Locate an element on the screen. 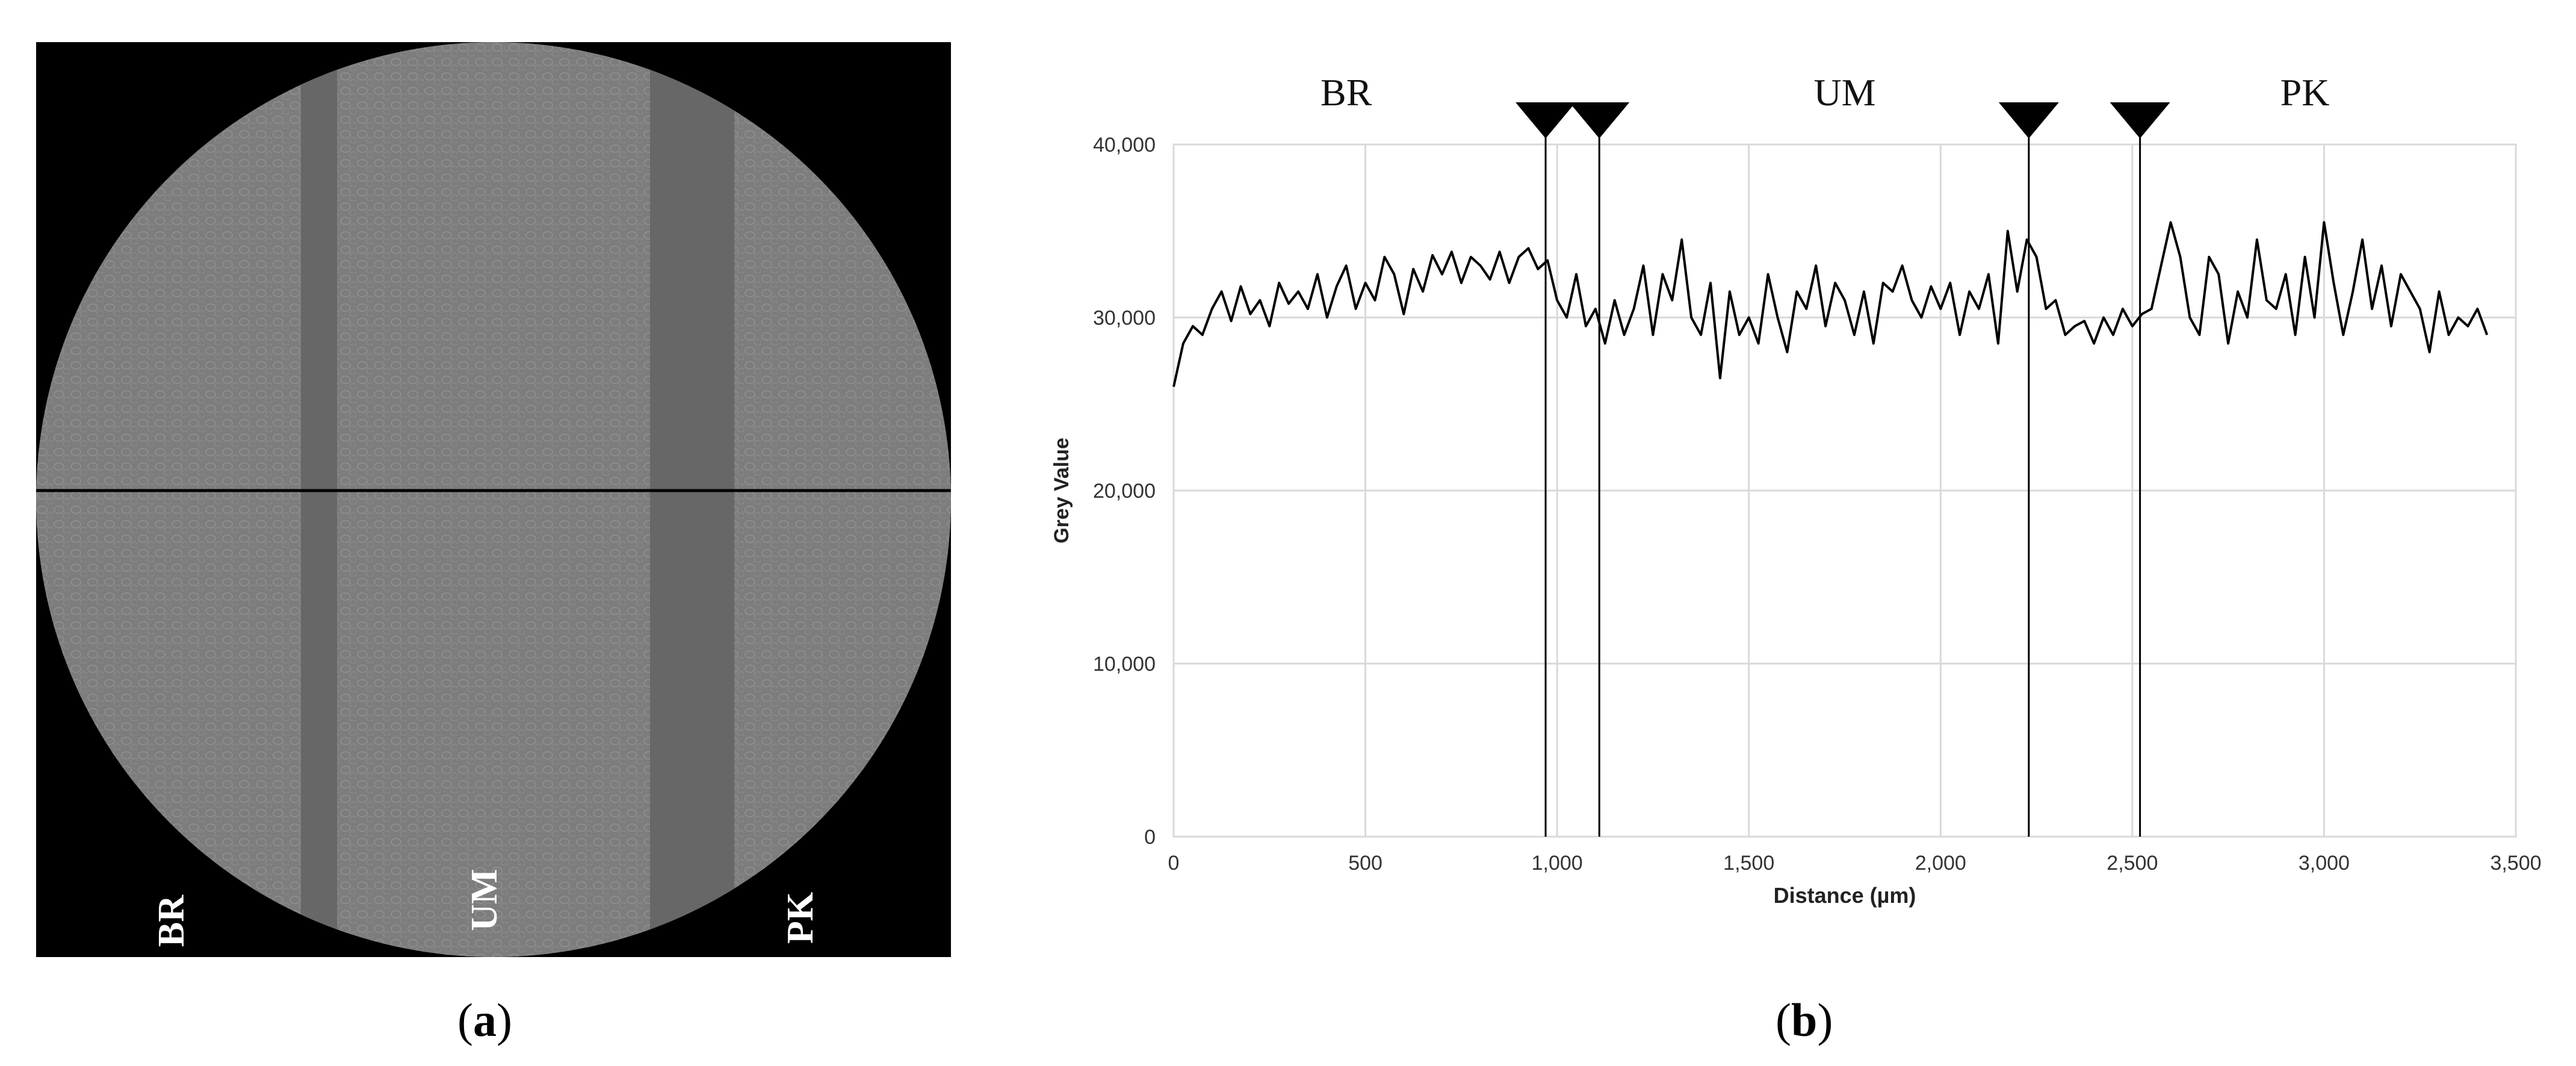  x-tick-label: 3,500 is located at coordinates (2516, 864).